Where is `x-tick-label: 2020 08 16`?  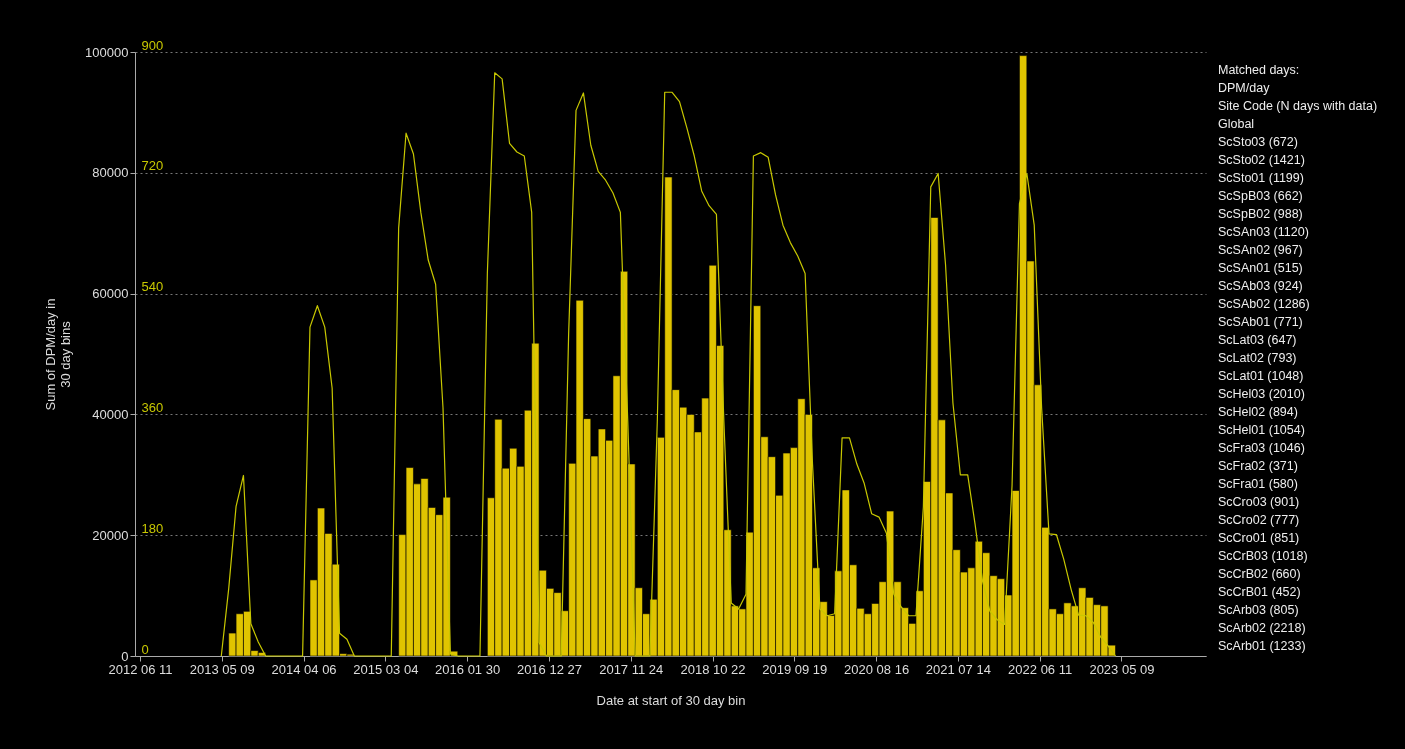
x-tick-label: 2020 08 16 is located at coordinates (877, 669).